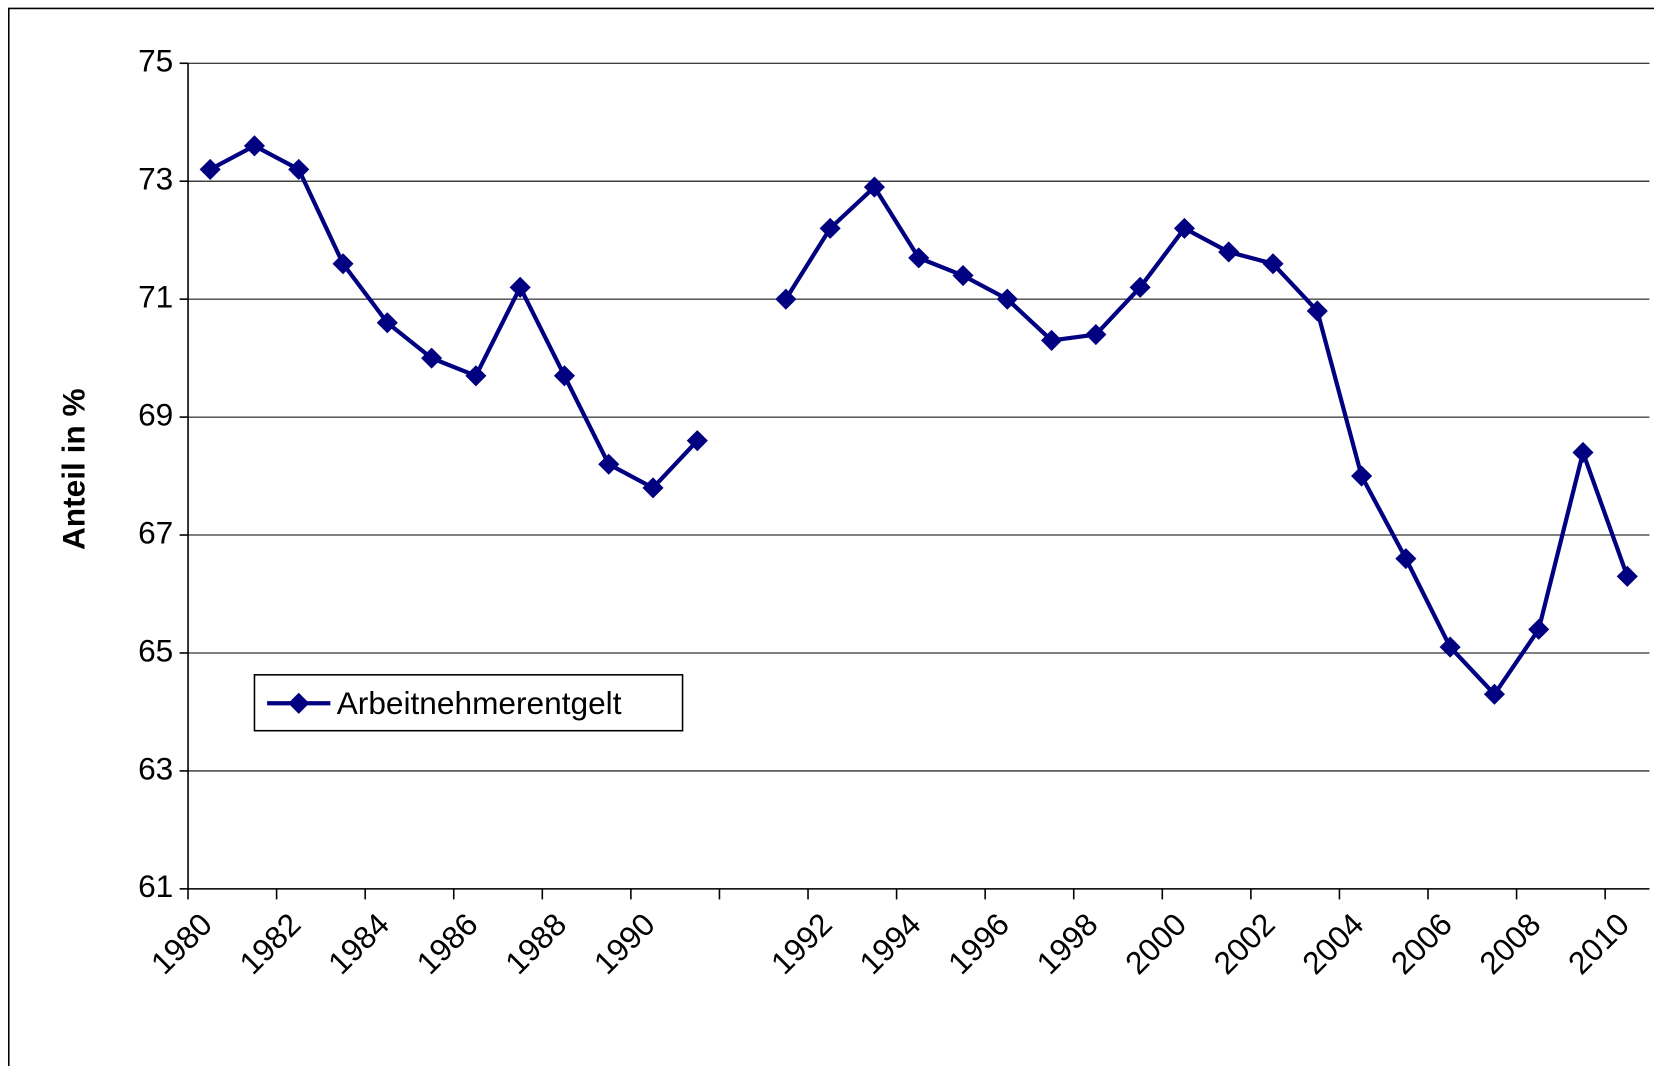 This screenshot has width=1654, height=1066. What do you see at coordinates (74, 469) in the screenshot?
I see `y-axis-label: Anteil in %` at bounding box center [74, 469].